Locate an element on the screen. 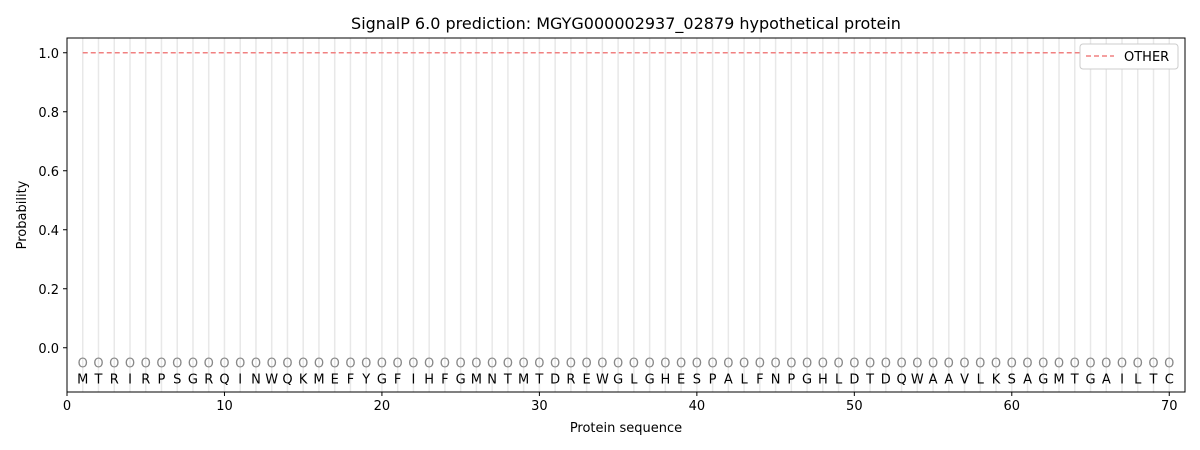 This screenshot has width=1200, height=450. residue-label: E is located at coordinates (681, 379).